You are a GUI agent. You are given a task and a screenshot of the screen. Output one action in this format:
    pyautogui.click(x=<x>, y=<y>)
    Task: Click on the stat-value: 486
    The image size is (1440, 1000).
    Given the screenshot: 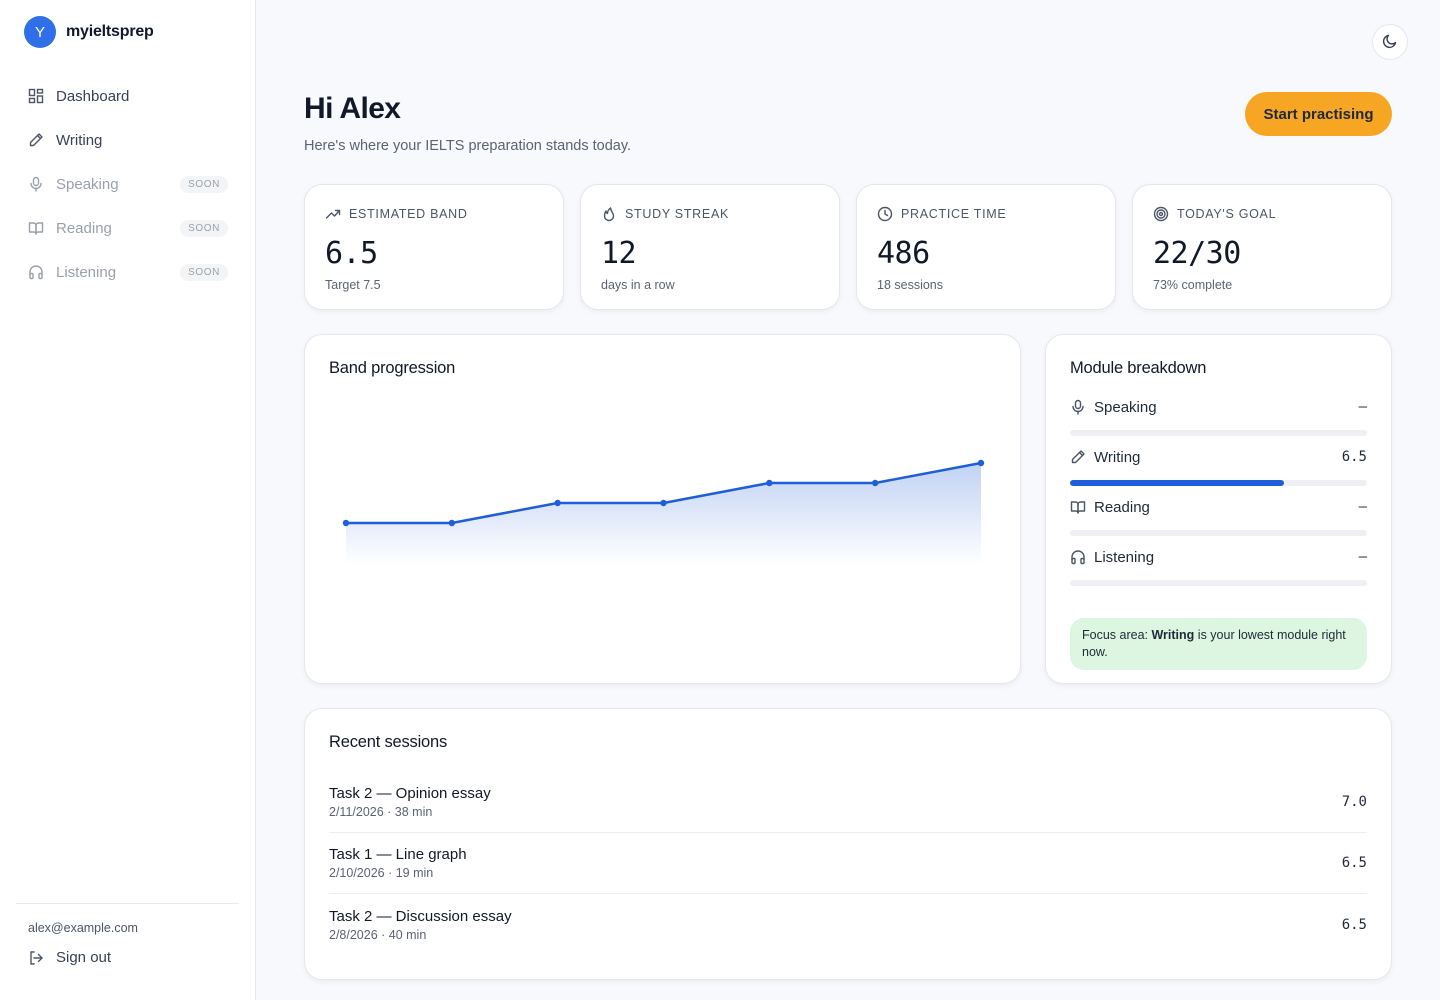 What is the action you would take?
    pyautogui.click(x=903, y=253)
    